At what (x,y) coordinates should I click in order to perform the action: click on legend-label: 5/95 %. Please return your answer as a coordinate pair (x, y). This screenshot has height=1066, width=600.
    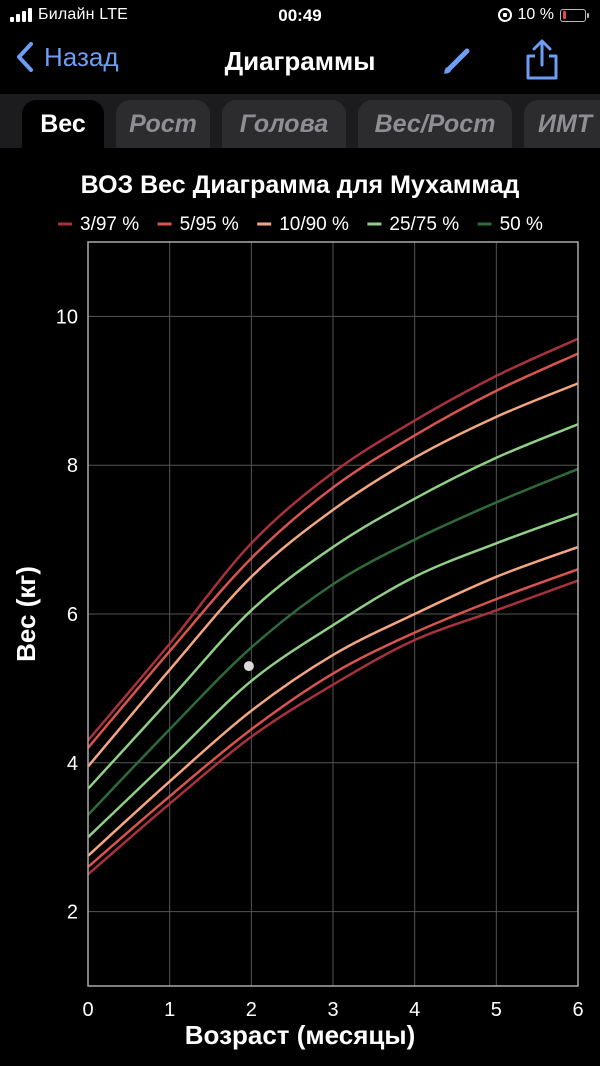
    Looking at the image, I should click on (209, 224).